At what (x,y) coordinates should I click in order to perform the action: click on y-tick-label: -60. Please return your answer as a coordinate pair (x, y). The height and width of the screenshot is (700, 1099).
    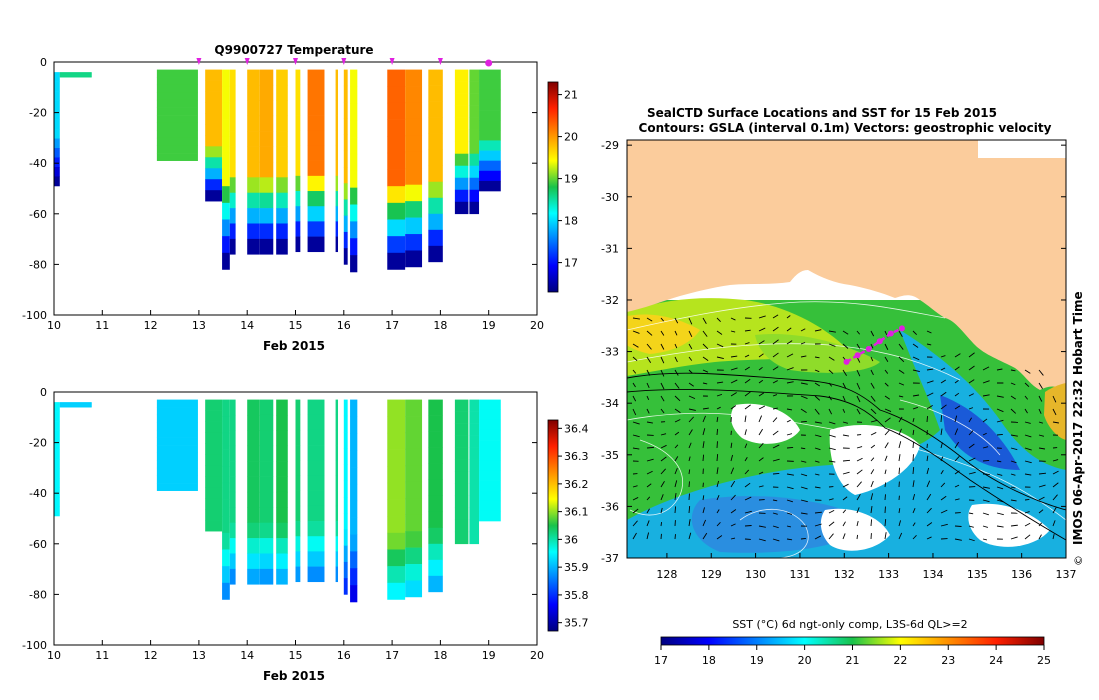
    Looking at the image, I should click on (38, 544).